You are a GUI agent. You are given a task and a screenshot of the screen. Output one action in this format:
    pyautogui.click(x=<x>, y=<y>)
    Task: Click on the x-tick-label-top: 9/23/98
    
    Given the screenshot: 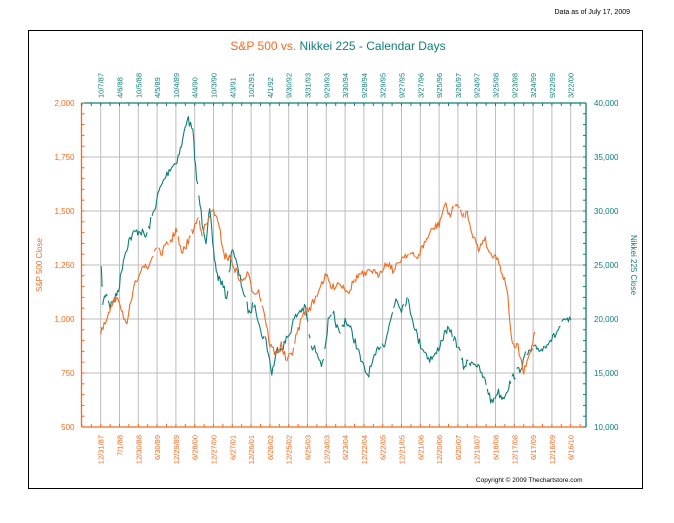 What is the action you would take?
    pyautogui.click(x=514, y=85)
    